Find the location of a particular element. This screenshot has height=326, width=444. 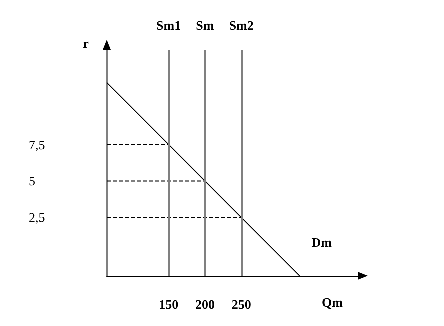

y-tick-label: 2,5 is located at coordinates (37, 218).